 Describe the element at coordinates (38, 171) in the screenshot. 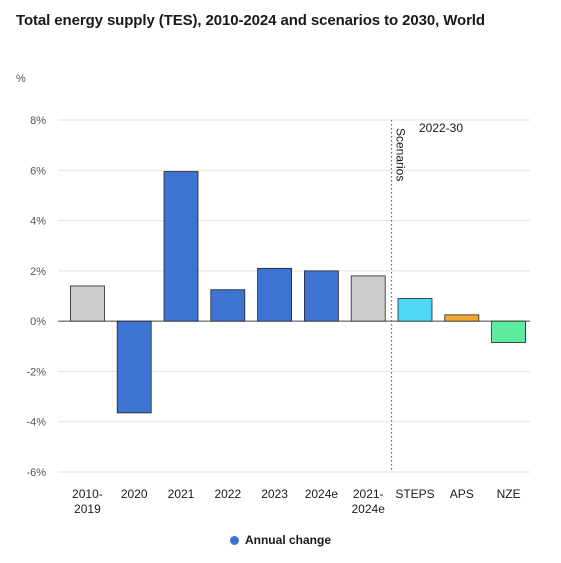

I see `y-tick-label: 6%` at that location.